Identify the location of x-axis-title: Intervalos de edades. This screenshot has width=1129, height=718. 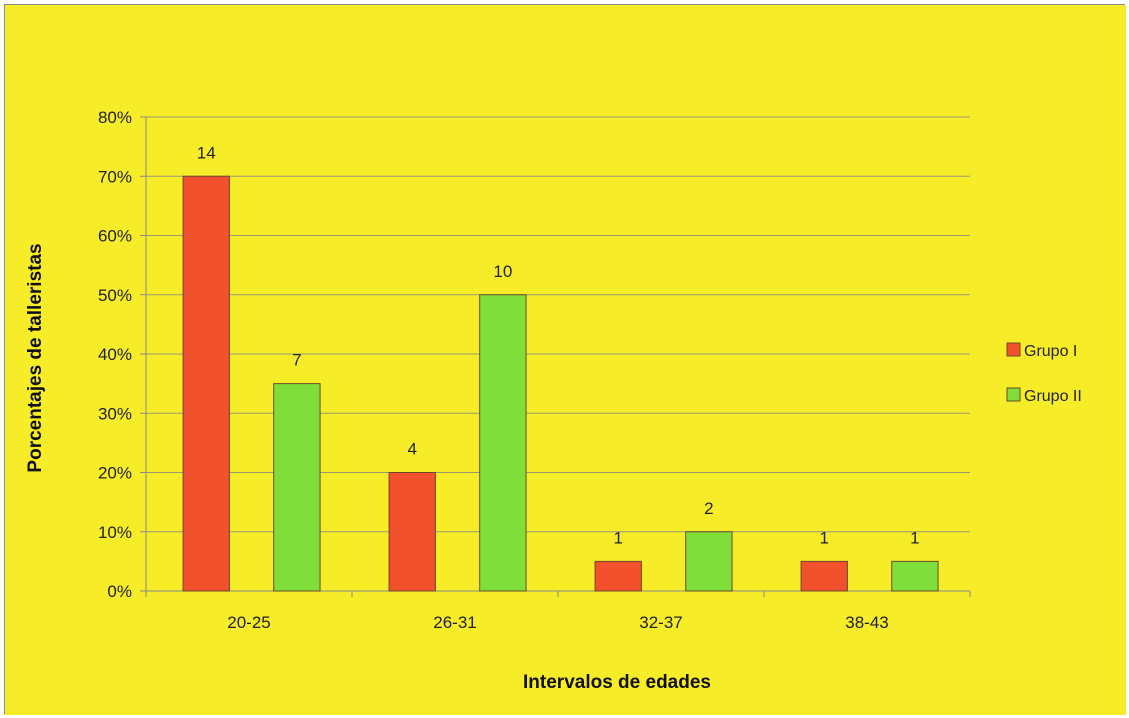
(617, 682).